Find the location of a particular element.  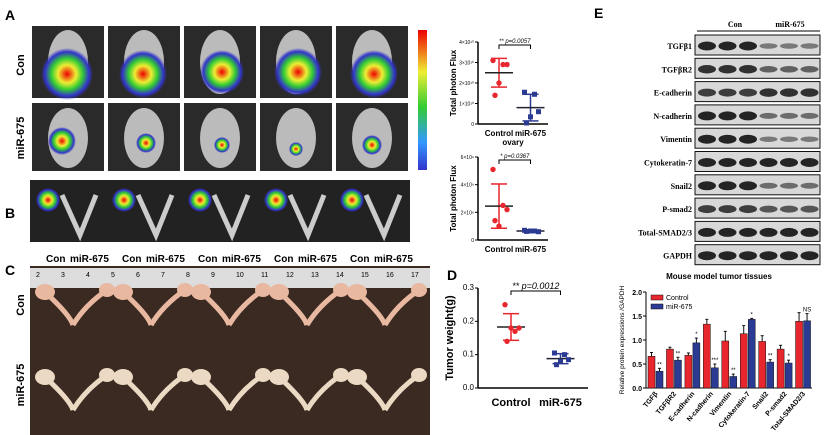

y-tick-label: 0 is located at coordinates (472, 125).